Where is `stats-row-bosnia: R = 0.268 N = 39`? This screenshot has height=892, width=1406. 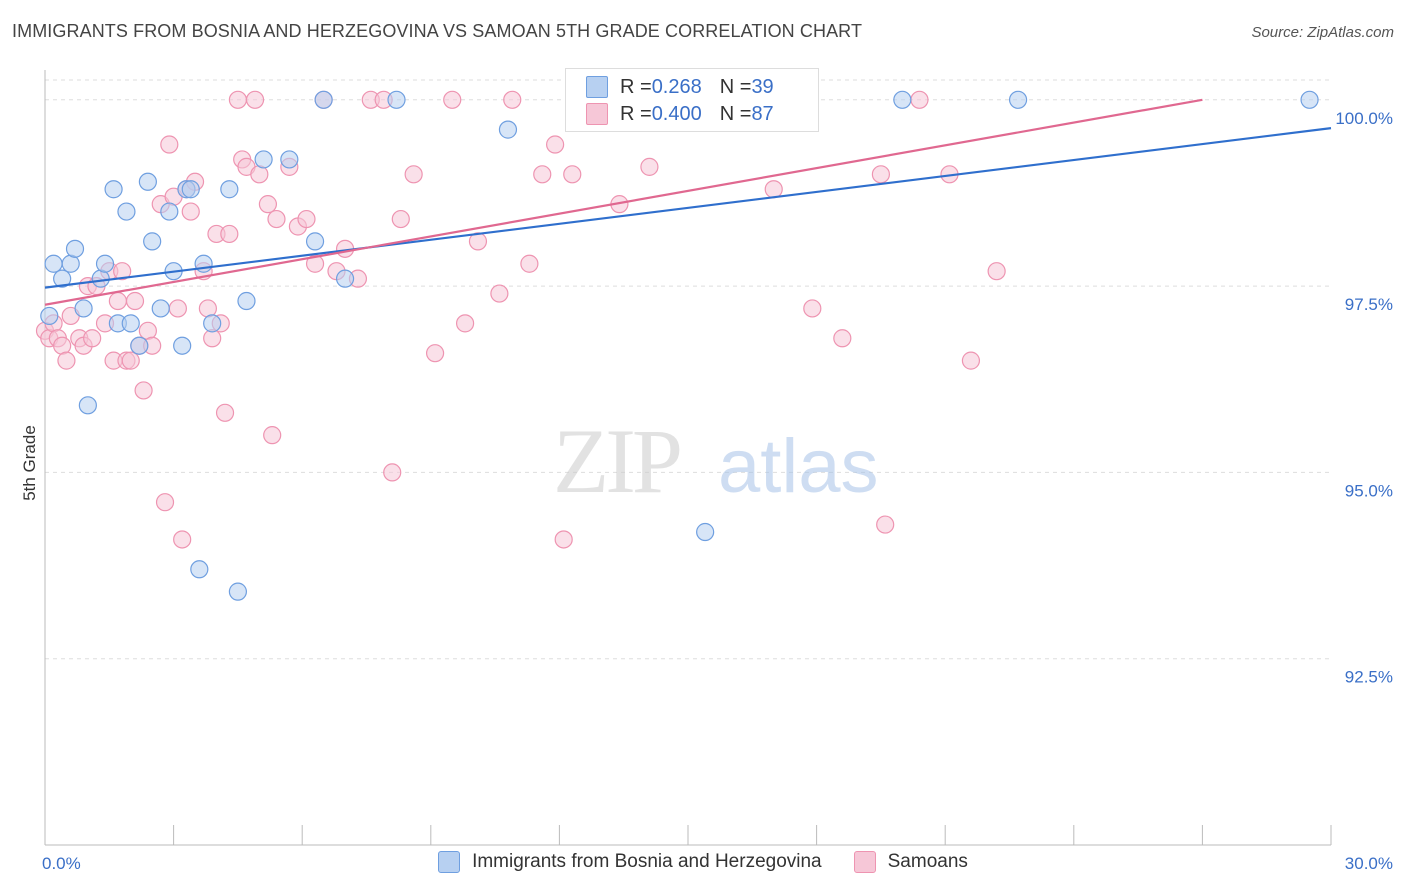 stats-row-bosnia: R = 0.268 N = 39 is located at coordinates (680, 87).